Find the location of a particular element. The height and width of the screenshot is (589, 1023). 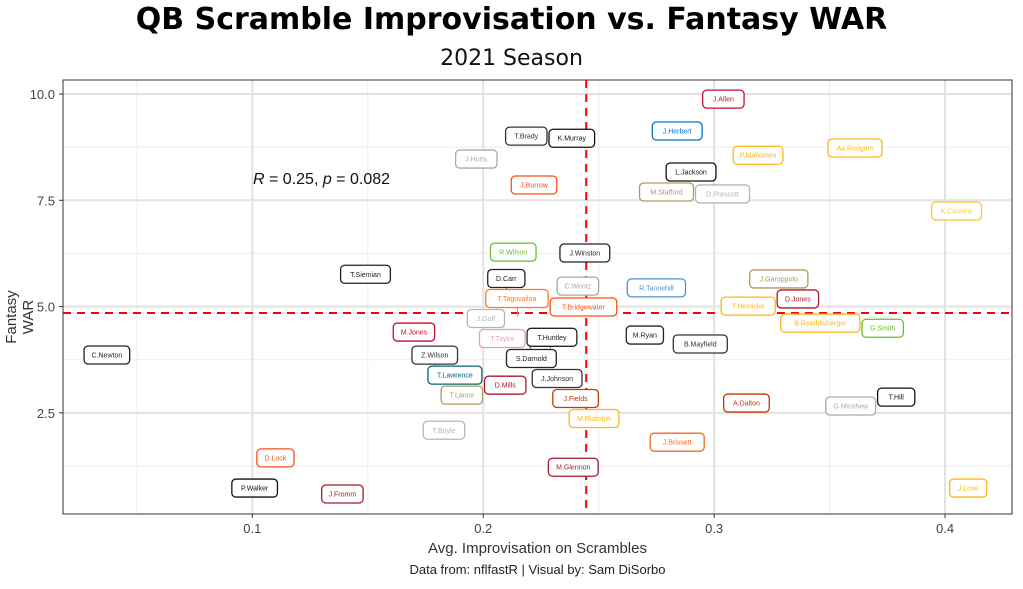

player-name: T.Hill is located at coordinates (897, 398).